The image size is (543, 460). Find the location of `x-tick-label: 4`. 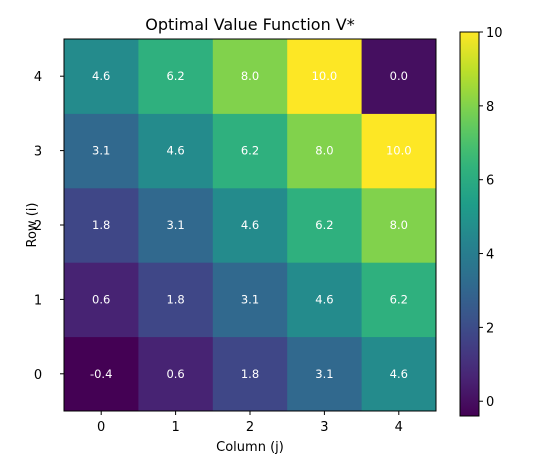

x-tick-label: 4 is located at coordinates (399, 427).